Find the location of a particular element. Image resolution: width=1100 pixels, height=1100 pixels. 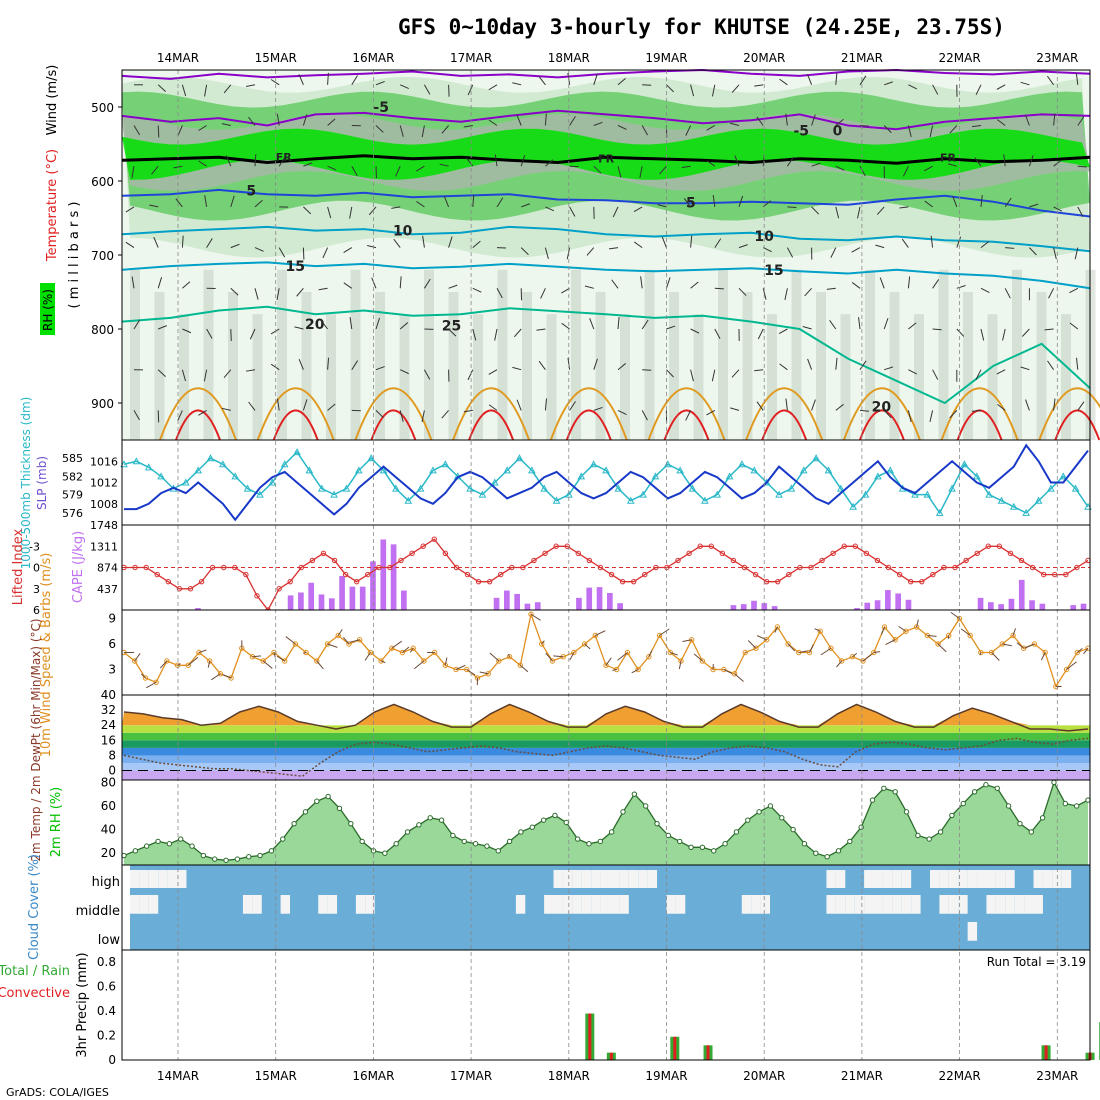

bottom-date-label: 22MAR is located at coordinates (960, 1076).